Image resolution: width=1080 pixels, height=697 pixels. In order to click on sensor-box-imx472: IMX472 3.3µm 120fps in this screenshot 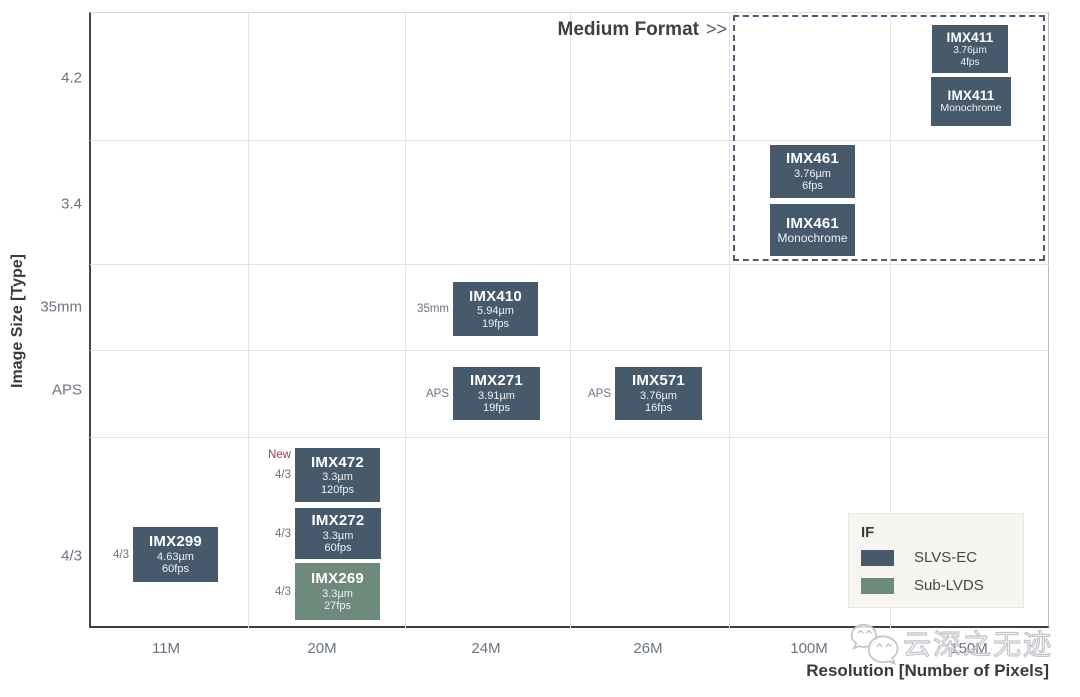, I will do `click(337, 475)`.